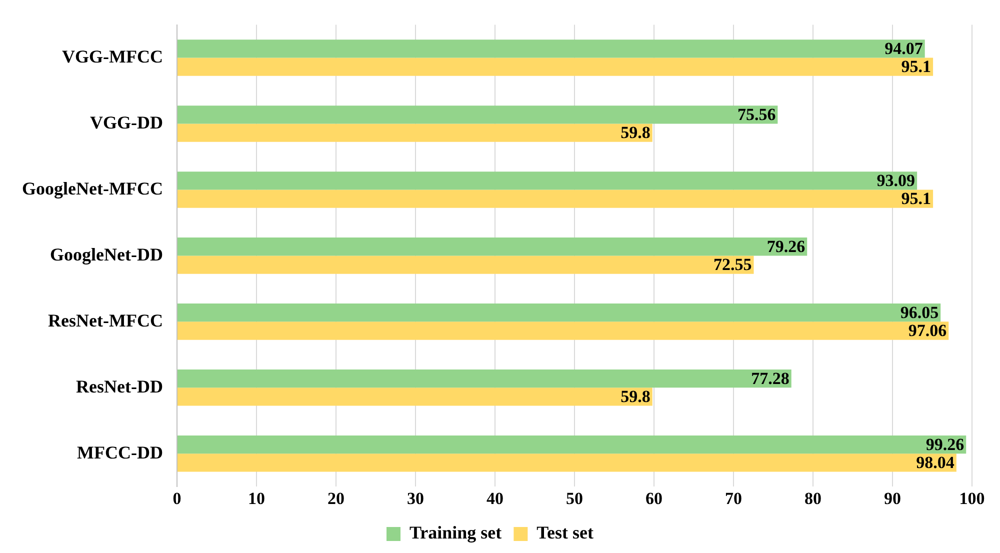 The height and width of the screenshot is (553, 1000). Describe the element at coordinates (106, 254) in the screenshot. I see `y-tick-label: GoogleNet-DD` at that location.